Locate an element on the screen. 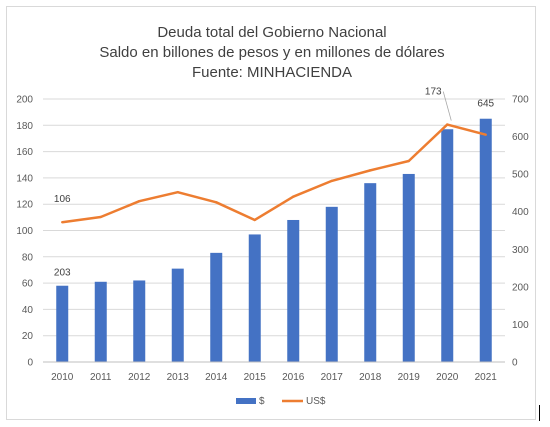 Image resolution: width=550 pixels, height=427 pixels. y-right-tick-label: 100 is located at coordinates (520, 325).